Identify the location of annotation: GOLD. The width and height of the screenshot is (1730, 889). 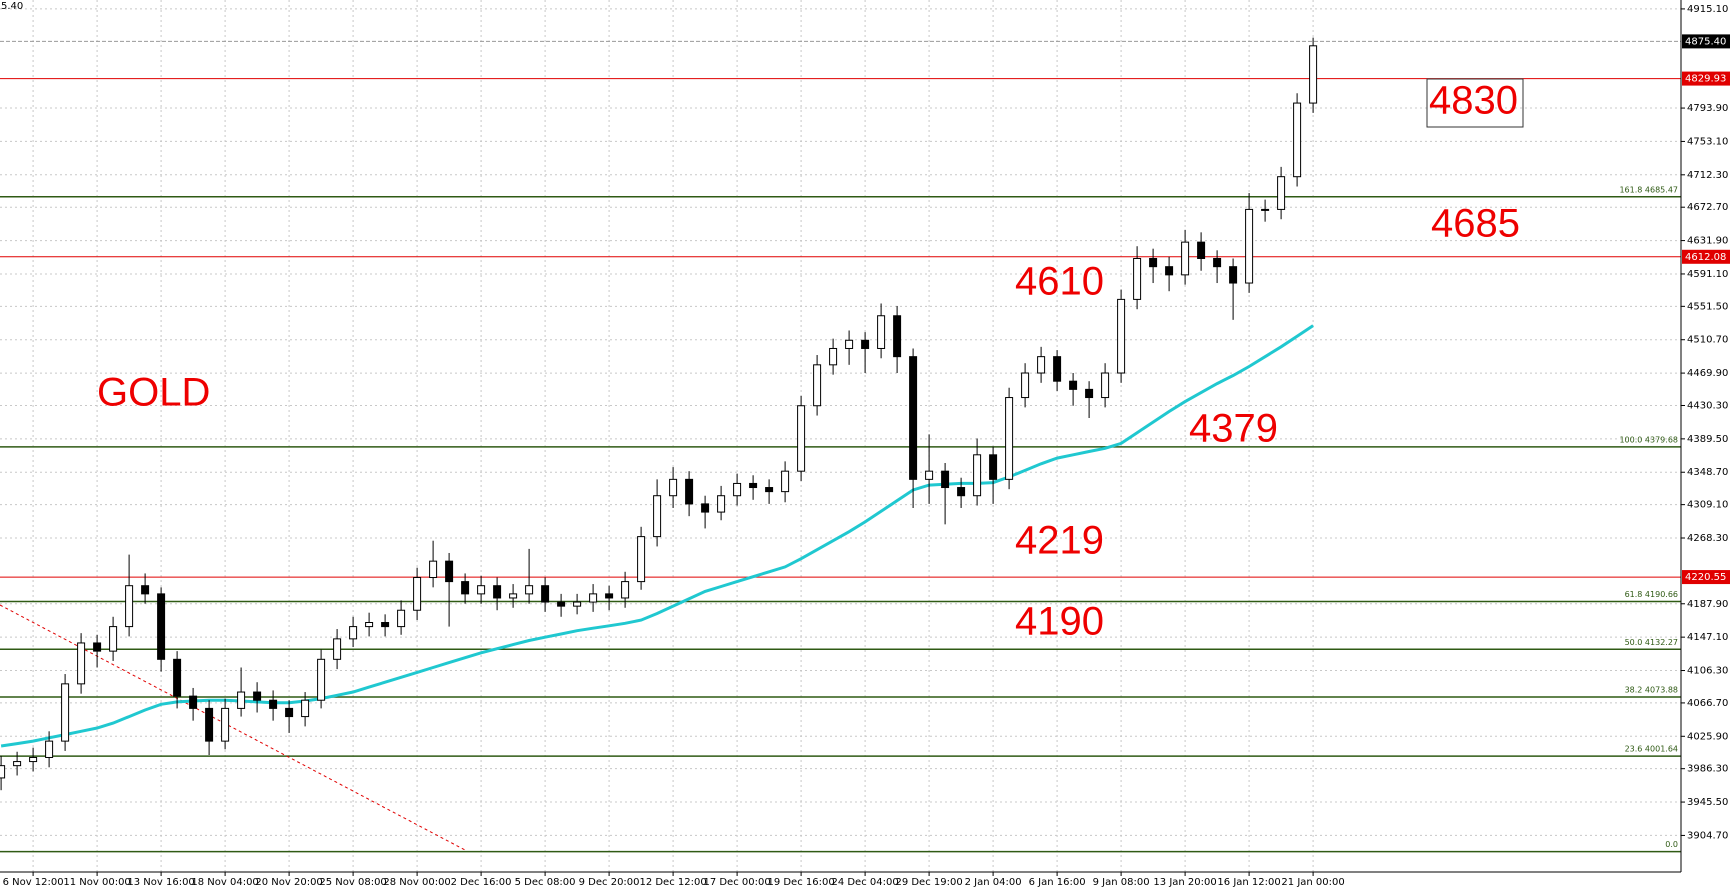
(153, 393).